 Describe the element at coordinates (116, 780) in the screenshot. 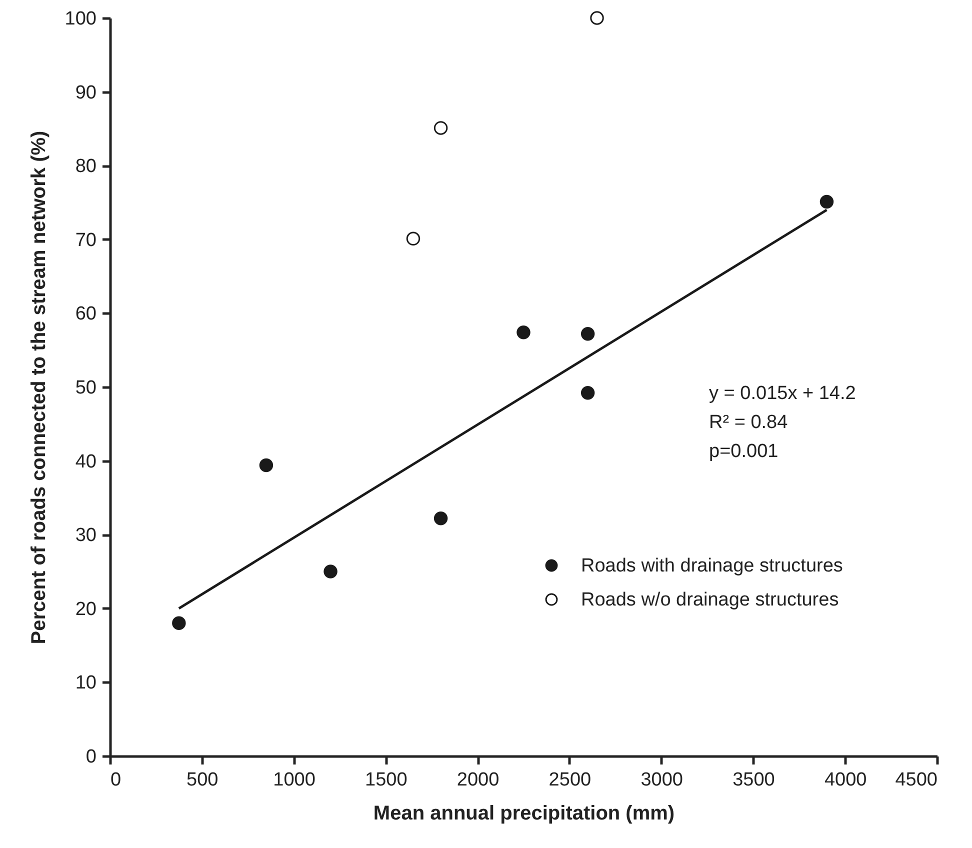

I see `x-tick-label: 0` at that location.